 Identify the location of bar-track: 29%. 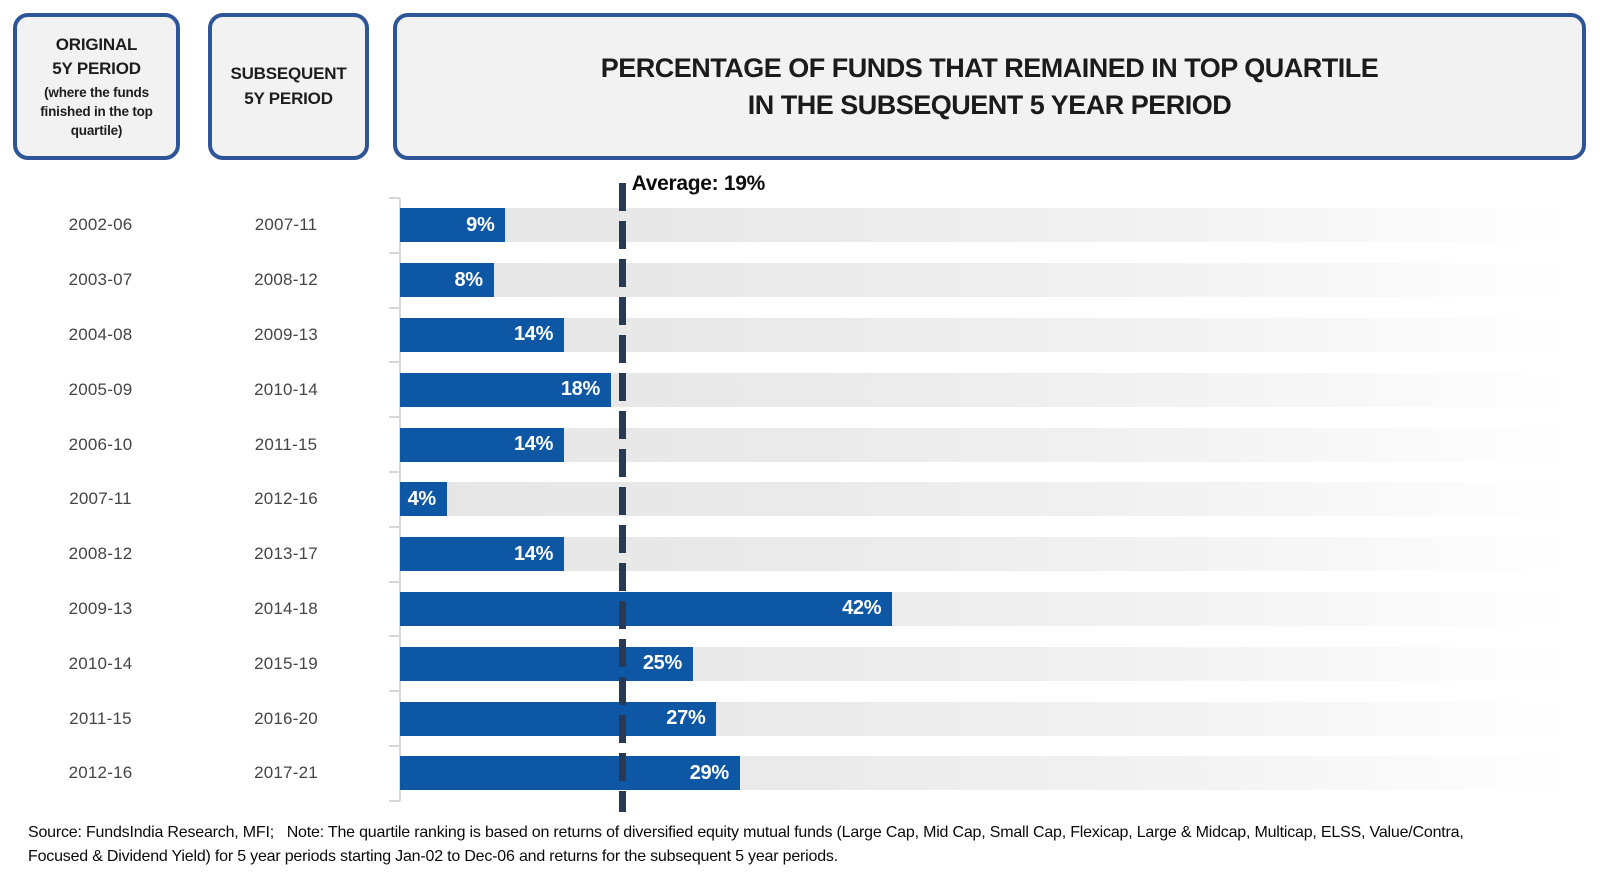
(986, 773).